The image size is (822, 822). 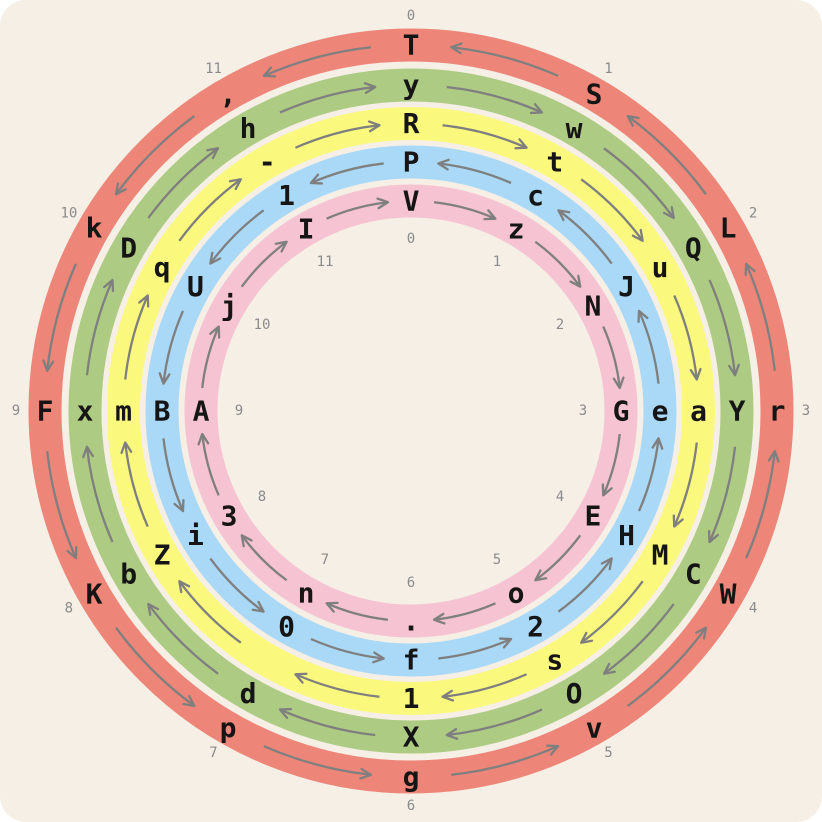 I want to click on ring-char-blue-9: B, so click(x=162, y=411).